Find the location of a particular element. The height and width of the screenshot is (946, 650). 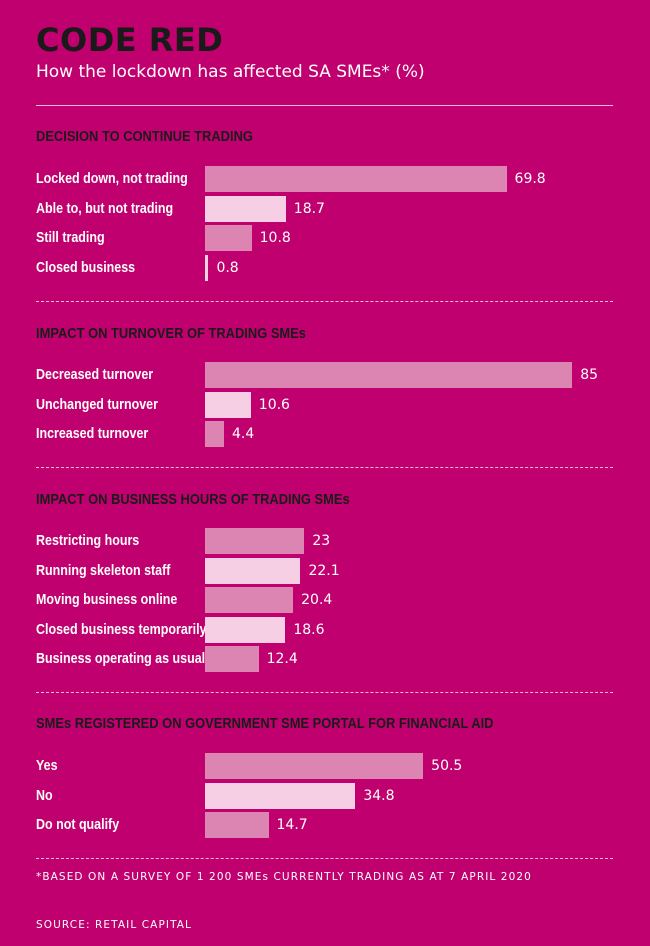

footer-divider is located at coordinates (324, 858).